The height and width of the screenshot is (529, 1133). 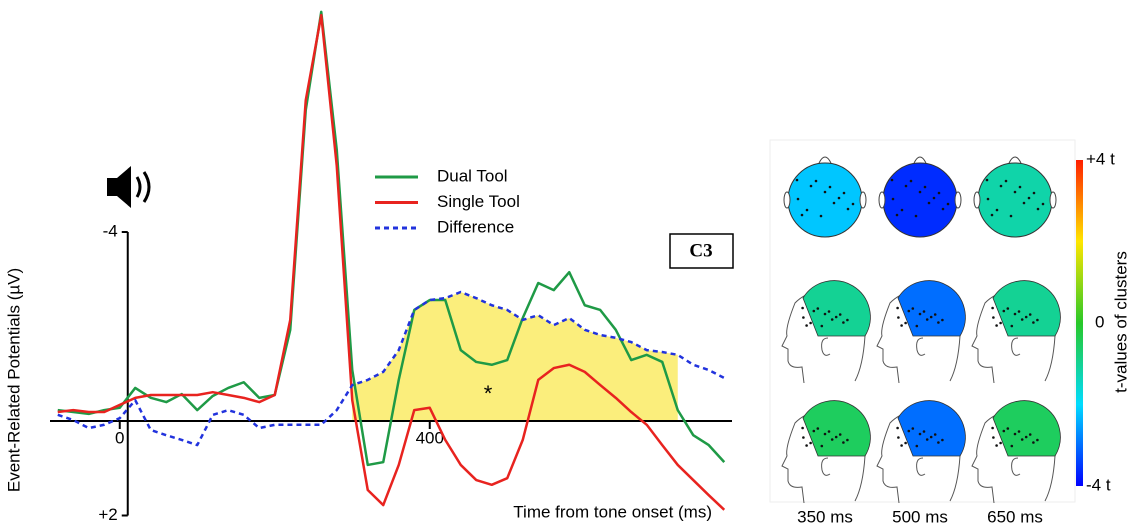 What do you see at coordinates (920, 516) in the screenshot?
I see `column-label: 500 ms` at bounding box center [920, 516].